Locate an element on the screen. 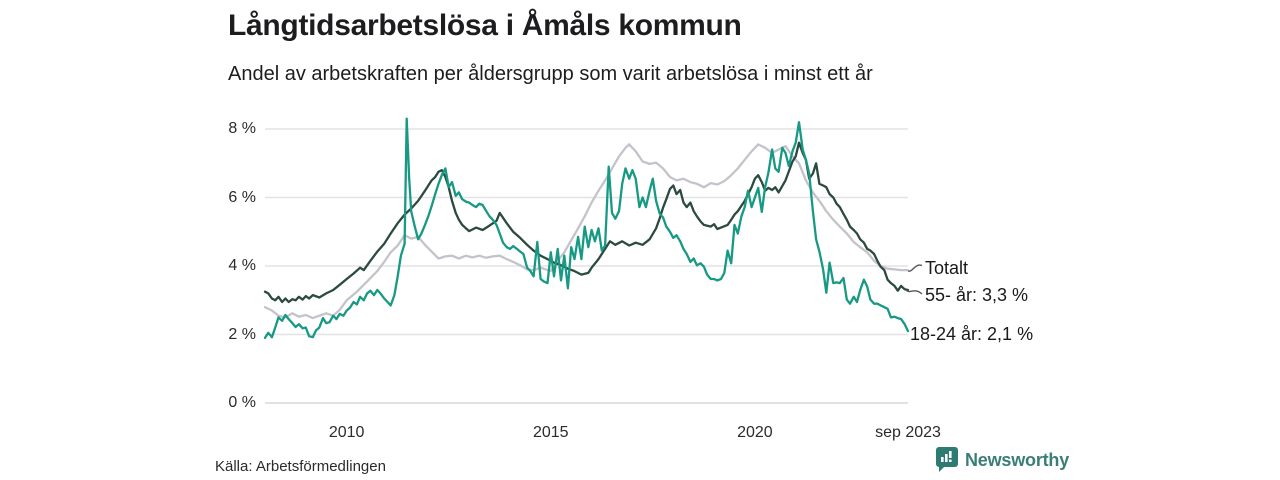 This screenshot has height=480, width=1280. series-label-18-24: 18-24 år: 2,1 % is located at coordinates (972, 334).